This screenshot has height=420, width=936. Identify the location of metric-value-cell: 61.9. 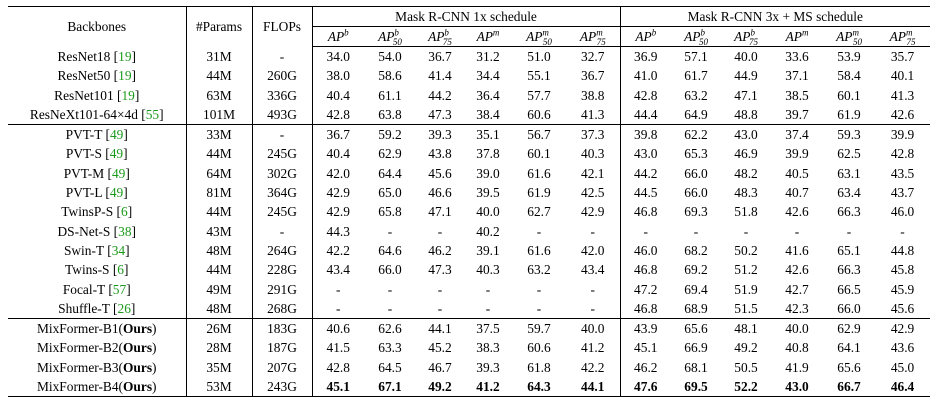
(539, 193).